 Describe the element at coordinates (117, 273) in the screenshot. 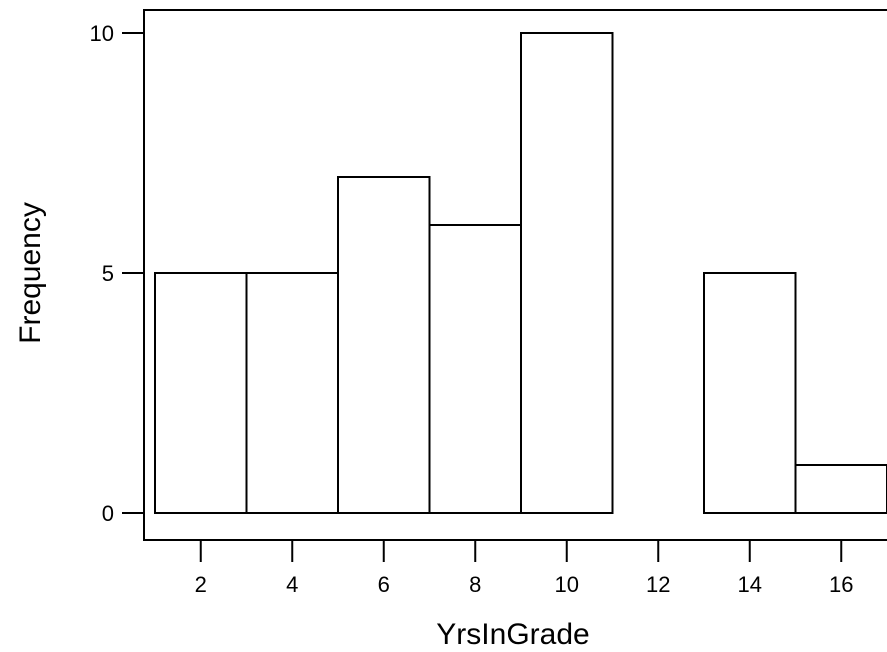

I see `y-axis: 0 5 10` at that location.